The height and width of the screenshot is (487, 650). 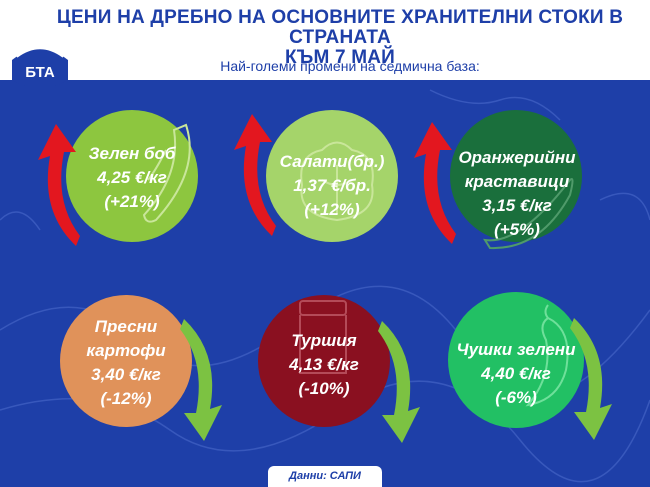 I want to click on item-change: (-12%), so click(x=126, y=398).